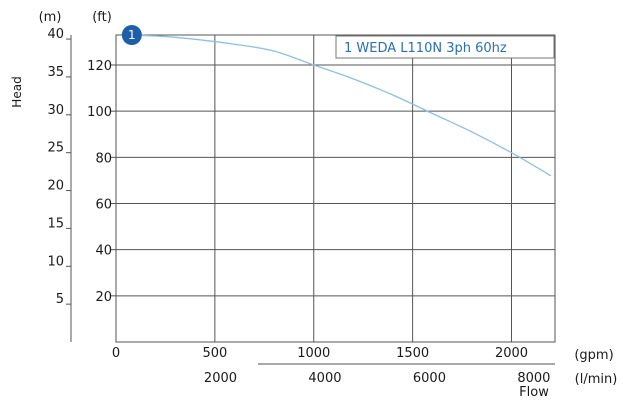 The width and height of the screenshot is (628, 403). What do you see at coordinates (55, 148) in the screenshot?
I see `y-tick-m: 25` at bounding box center [55, 148].